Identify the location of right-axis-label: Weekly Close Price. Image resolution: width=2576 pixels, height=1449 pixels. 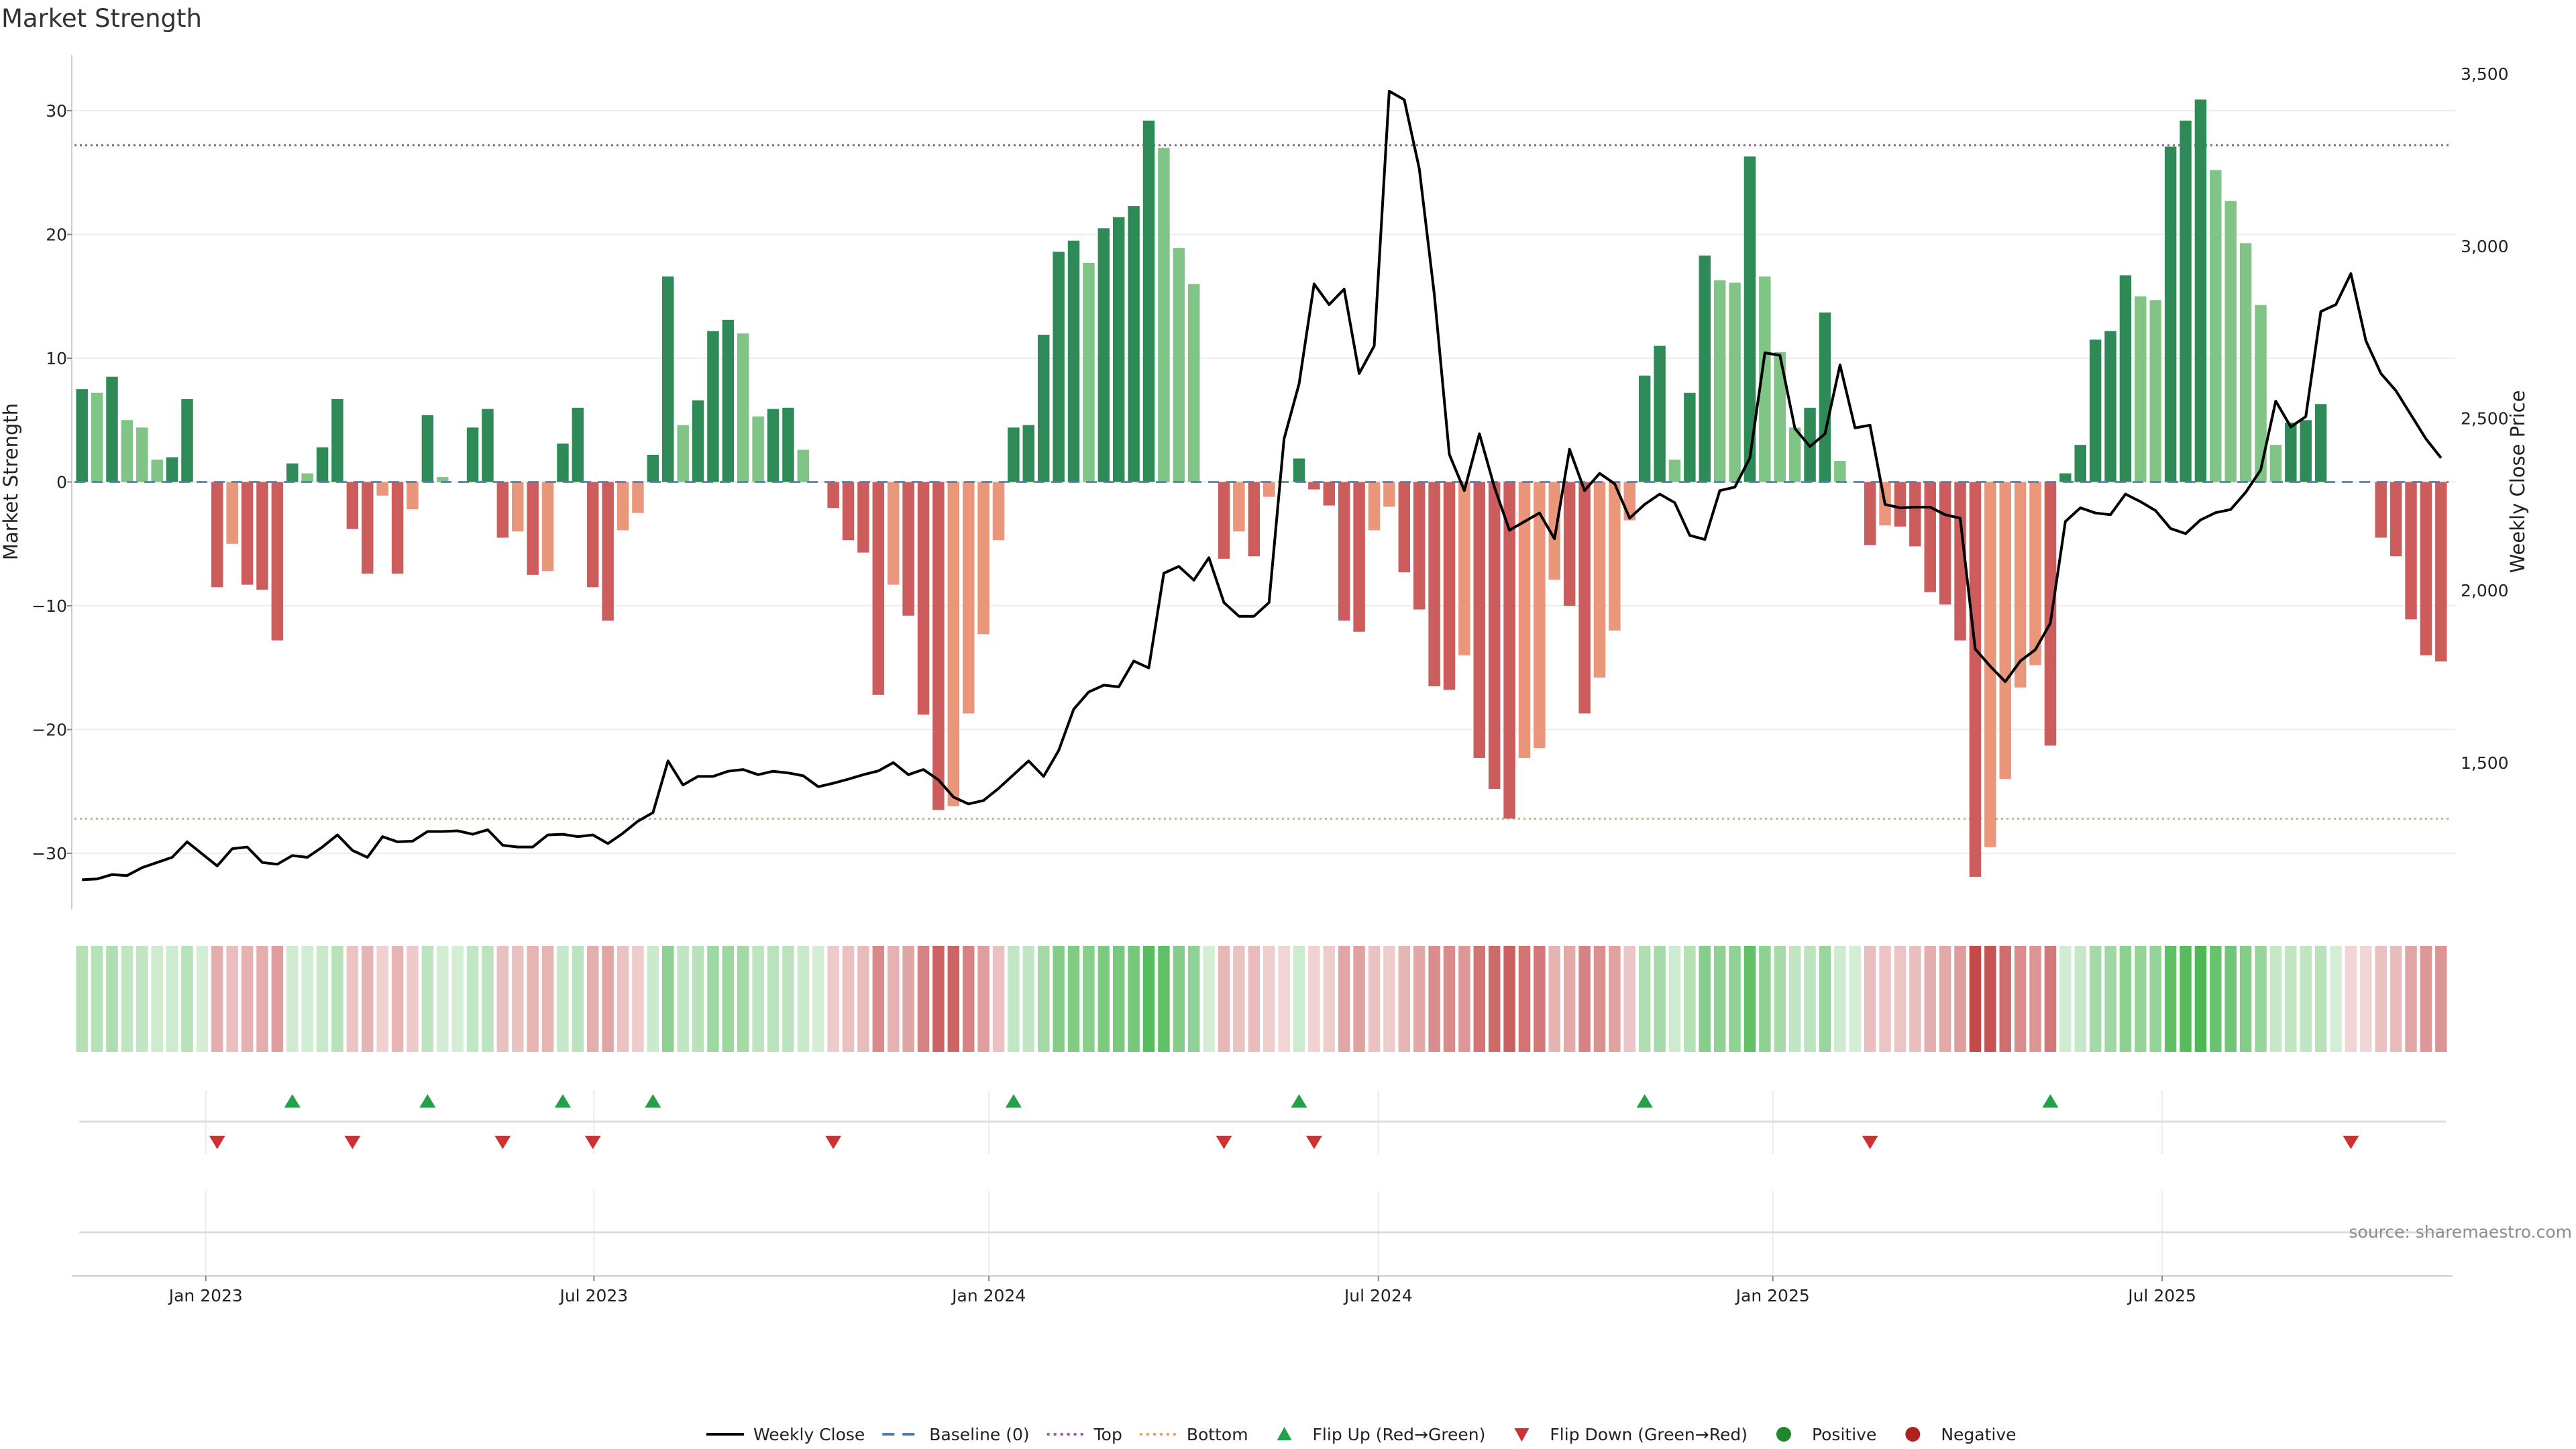
(2517, 482).